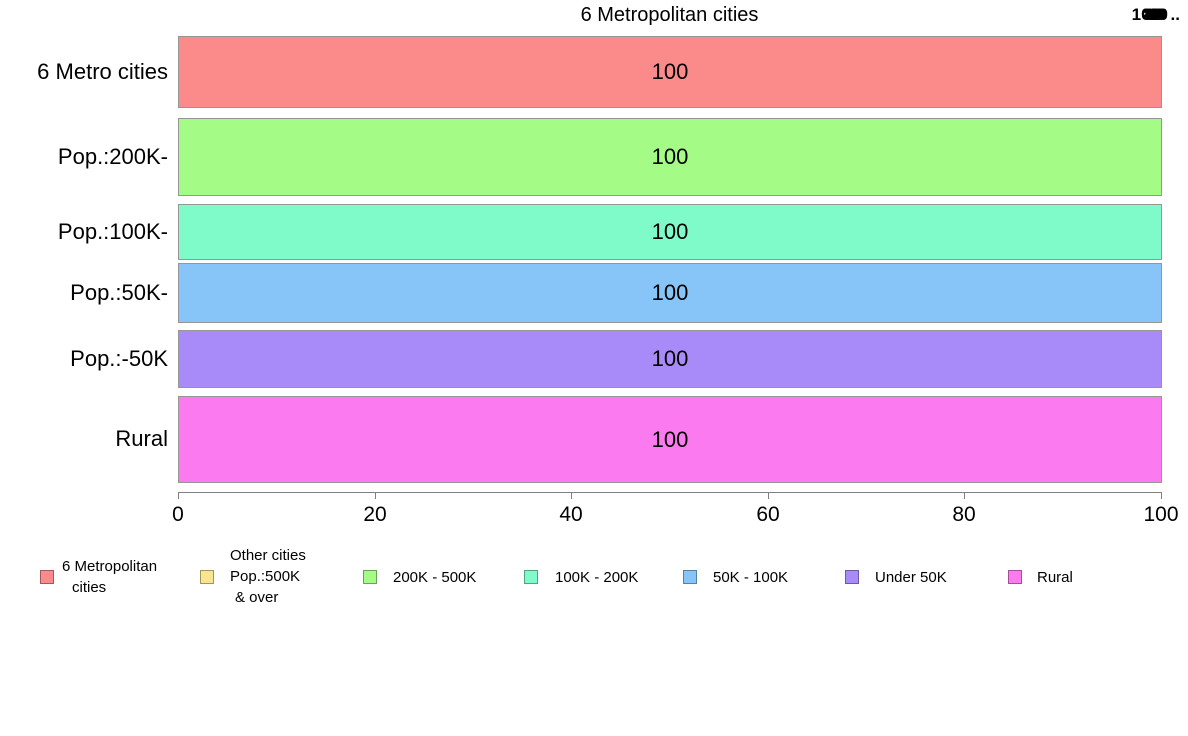 Image resolution: width=1188 pixels, height=736 pixels. What do you see at coordinates (47, 577) in the screenshot?
I see `legend-swatch-6-metropolitan-cities` at bounding box center [47, 577].